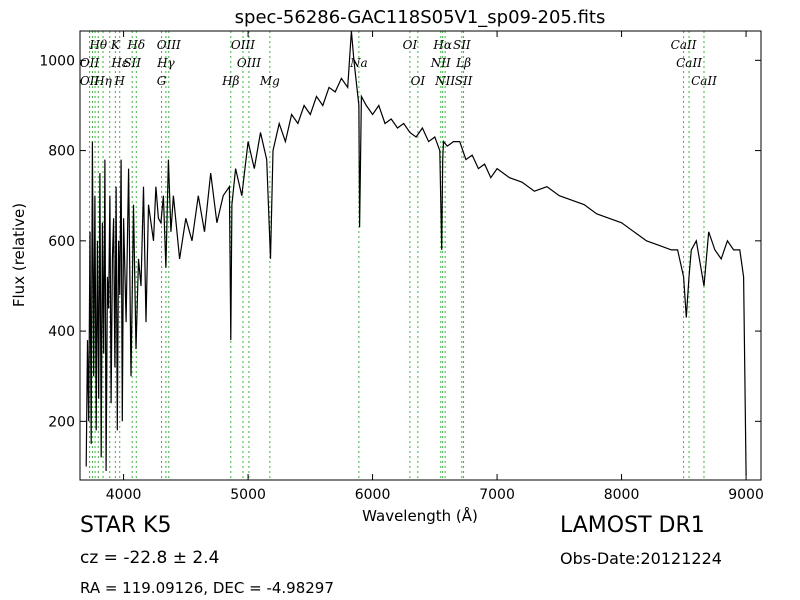  What do you see at coordinates (746, 495) in the screenshot?
I see `x-tick-label-5: 9000` at bounding box center [746, 495].